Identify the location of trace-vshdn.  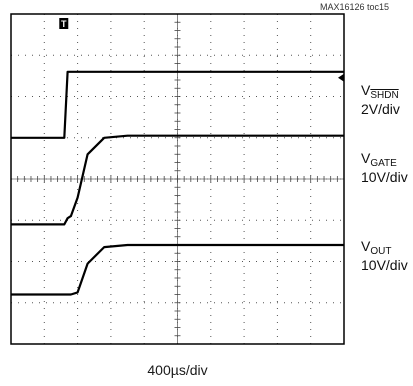
(177, 104).